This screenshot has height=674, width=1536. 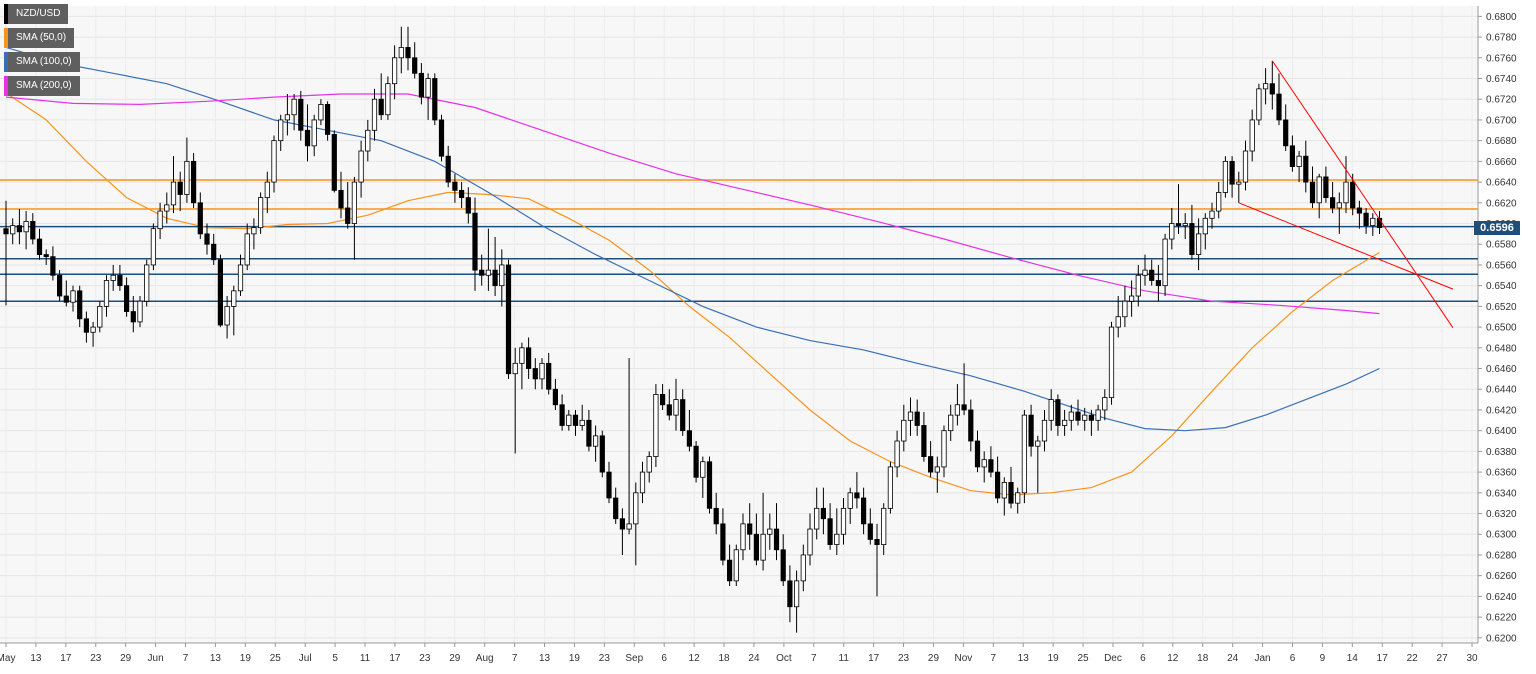 What do you see at coordinates (39, 38) in the screenshot?
I see `legend-item-sma50: SMA (50,0)` at bounding box center [39, 38].